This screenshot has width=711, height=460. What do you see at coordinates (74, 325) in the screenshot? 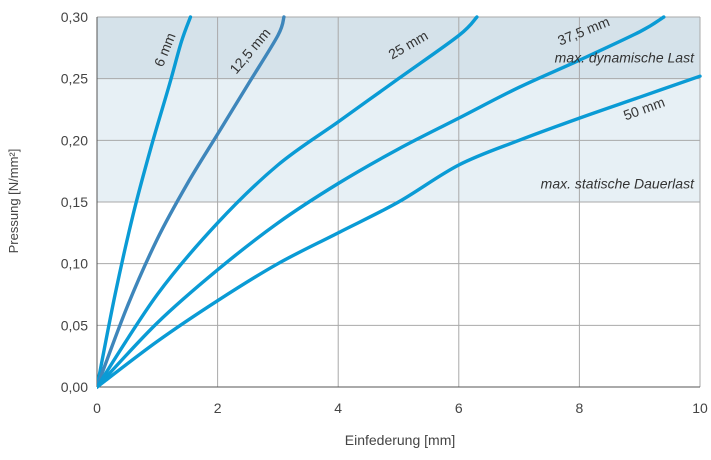
I see `y-tick-label: 0,05` at bounding box center [74, 325].